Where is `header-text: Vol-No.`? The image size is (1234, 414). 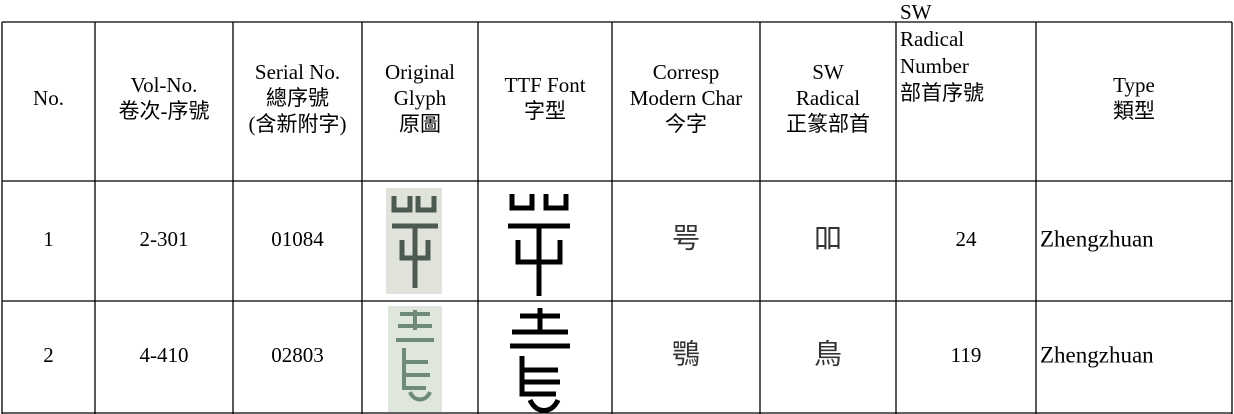
header-text: Vol-No. is located at coordinates (164, 85).